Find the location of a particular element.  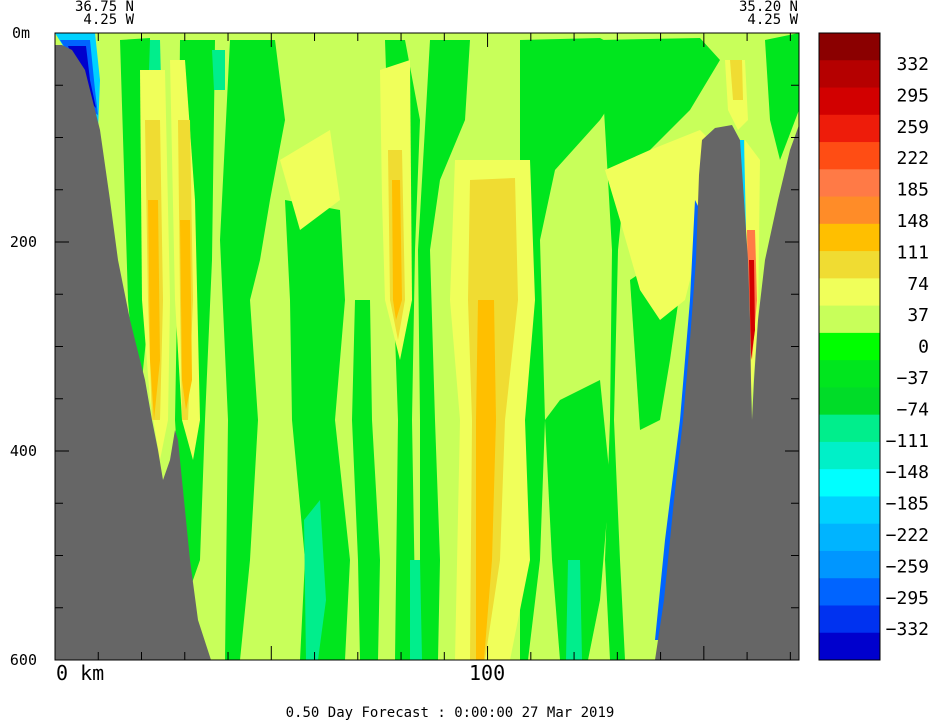

colorbar-label: 111 is located at coordinates (912, 252).